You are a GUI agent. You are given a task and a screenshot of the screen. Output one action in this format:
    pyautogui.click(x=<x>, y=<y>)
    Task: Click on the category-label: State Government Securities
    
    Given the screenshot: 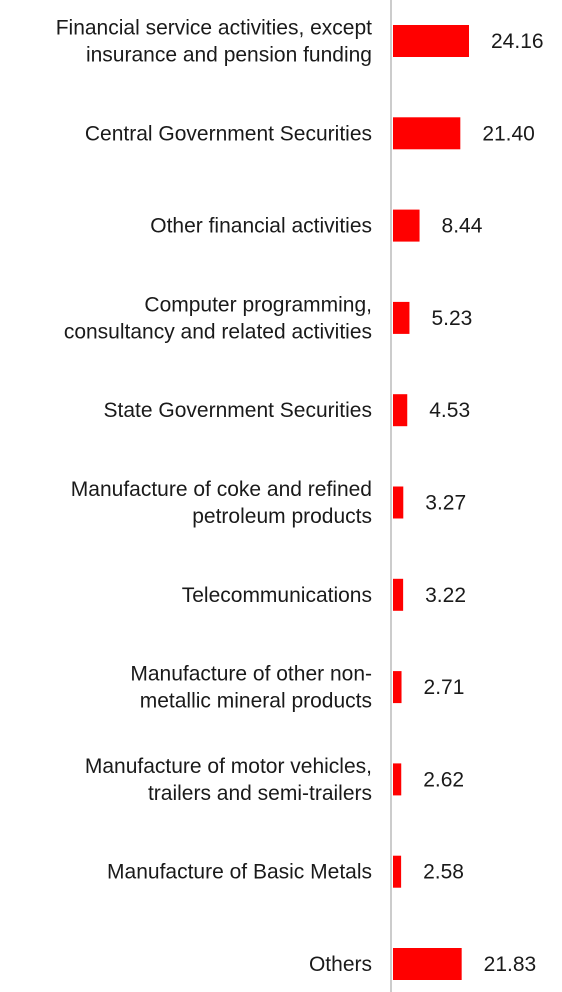 What is the action you would take?
    pyautogui.click(x=238, y=410)
    